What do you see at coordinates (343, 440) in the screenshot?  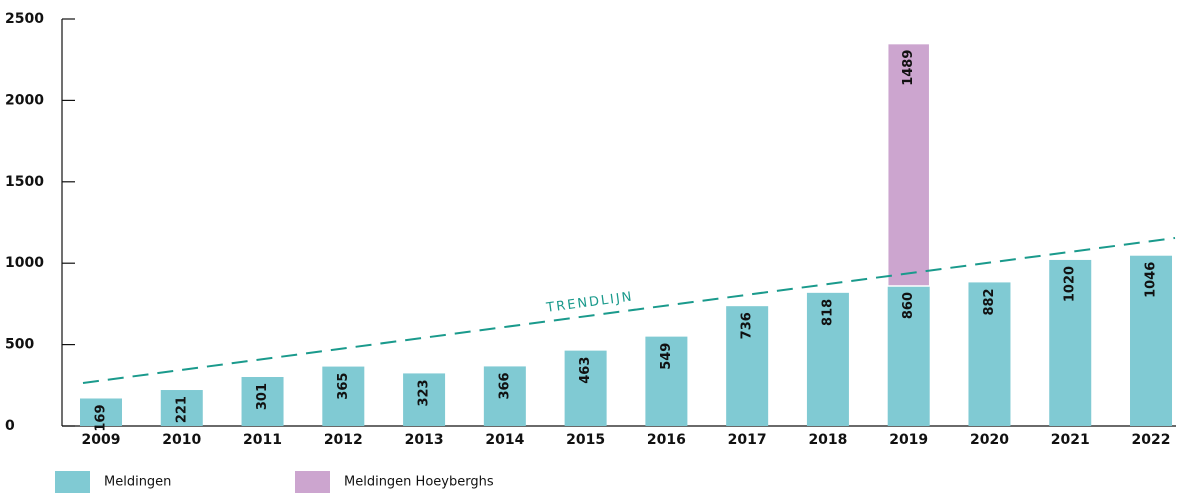 I see `x-tick-label: 2012` at bounding box center [343, 440].